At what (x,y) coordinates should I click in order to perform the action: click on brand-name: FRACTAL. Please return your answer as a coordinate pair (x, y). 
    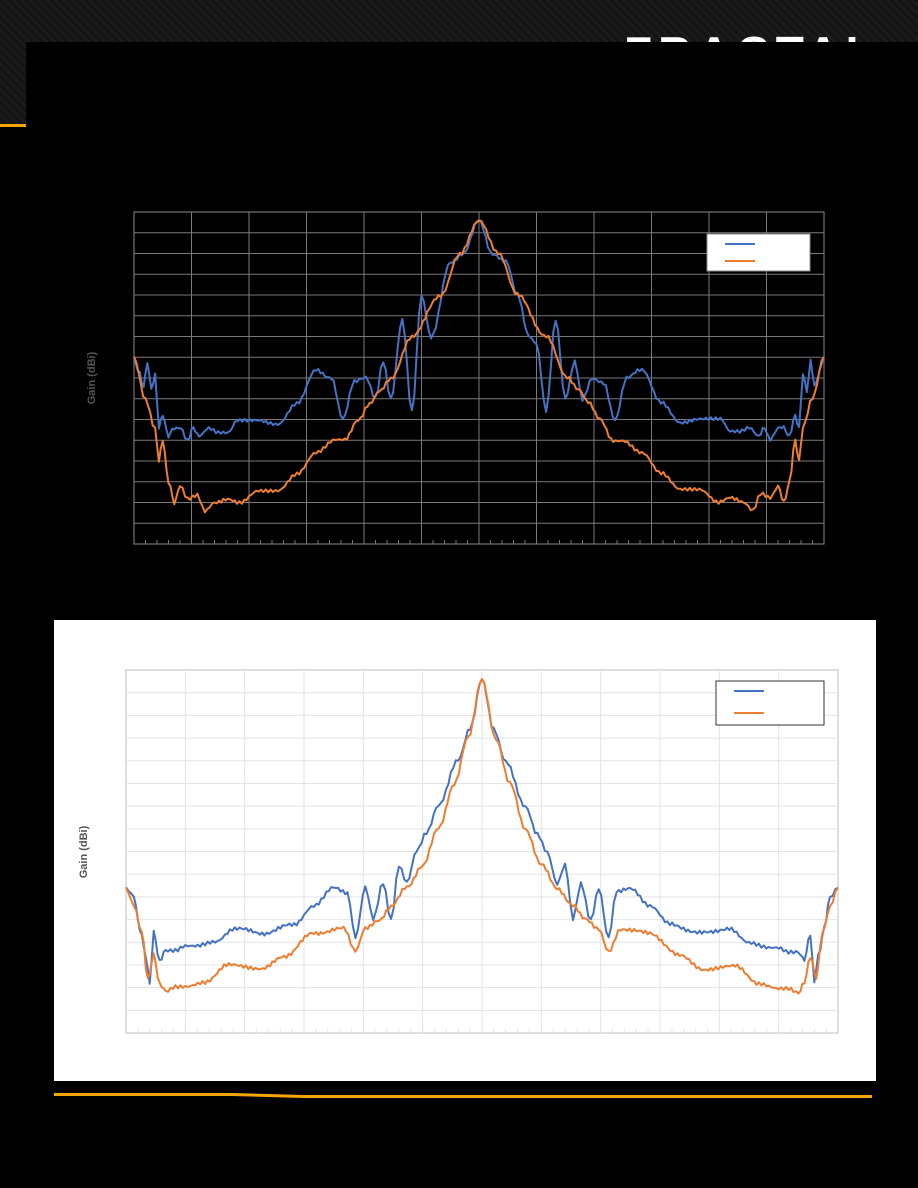
    Looking at the image, I should click on (752, 36).